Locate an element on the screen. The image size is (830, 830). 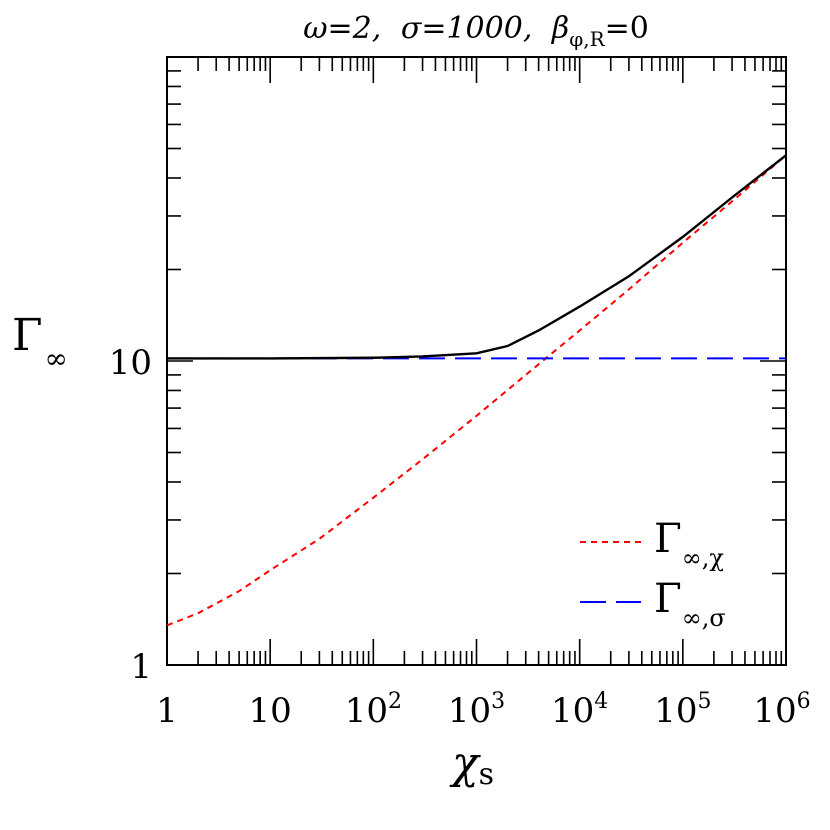
y-tick-label: 10 is located at coordinates (130, 363).